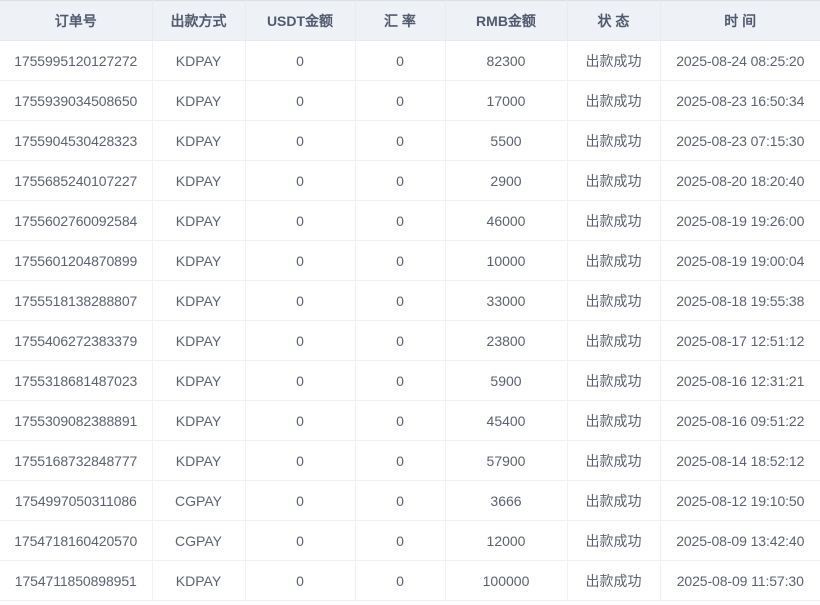 This screenshot has width=820, height=605. I want to click on cell-time: 2025-08-09 11:57:30, so click(740, 580).